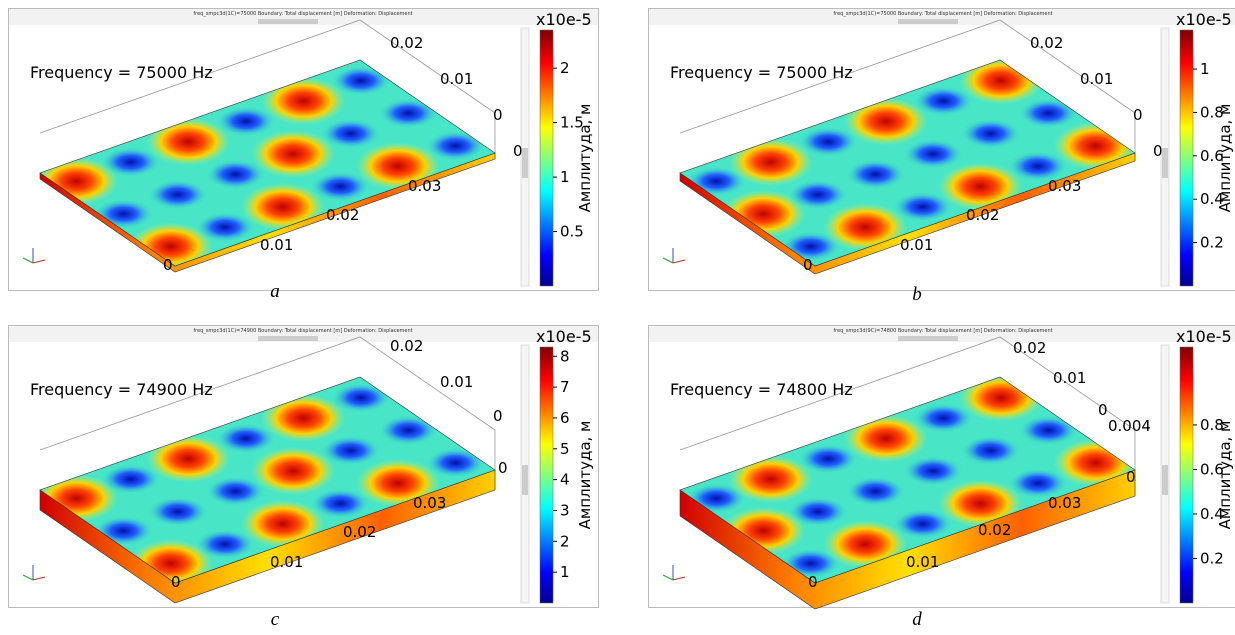 The height and width of the screenshot is (635, 1235). Describe the element at coordinates (1212, 112) in the screenshot. I see `colorbar-tick-label: 0.8` at that location.